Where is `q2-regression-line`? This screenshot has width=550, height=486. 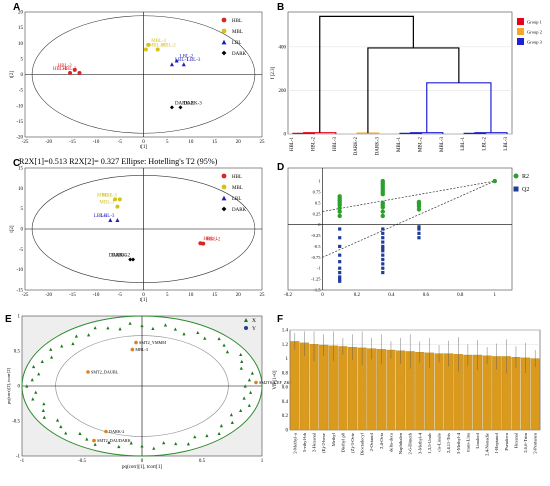 q2-regression-line is located at coordinates (408, 219).